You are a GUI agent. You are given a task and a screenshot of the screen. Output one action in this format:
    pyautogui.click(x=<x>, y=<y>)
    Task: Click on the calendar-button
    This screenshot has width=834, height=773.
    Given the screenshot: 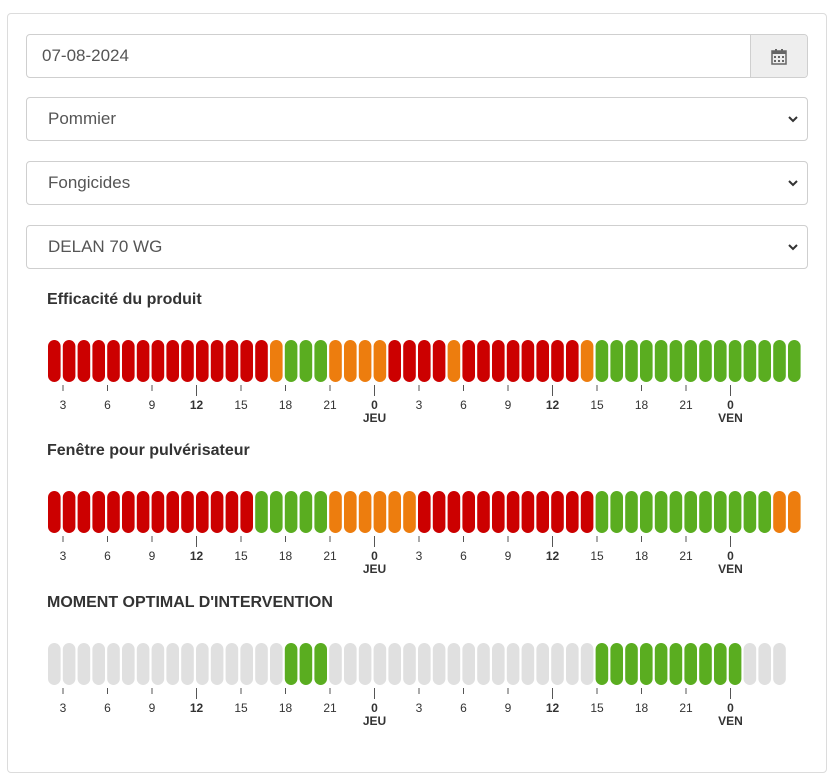 What is the action you would take?
    pyautogui.click(x=778, y=56)
    